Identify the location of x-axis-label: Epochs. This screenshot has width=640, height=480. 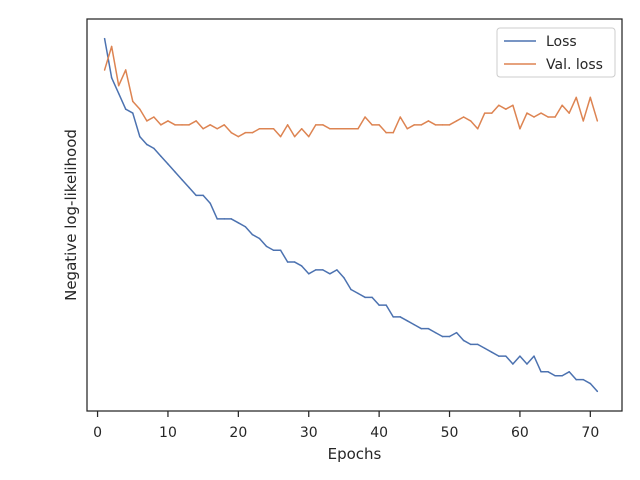
(355, 454).